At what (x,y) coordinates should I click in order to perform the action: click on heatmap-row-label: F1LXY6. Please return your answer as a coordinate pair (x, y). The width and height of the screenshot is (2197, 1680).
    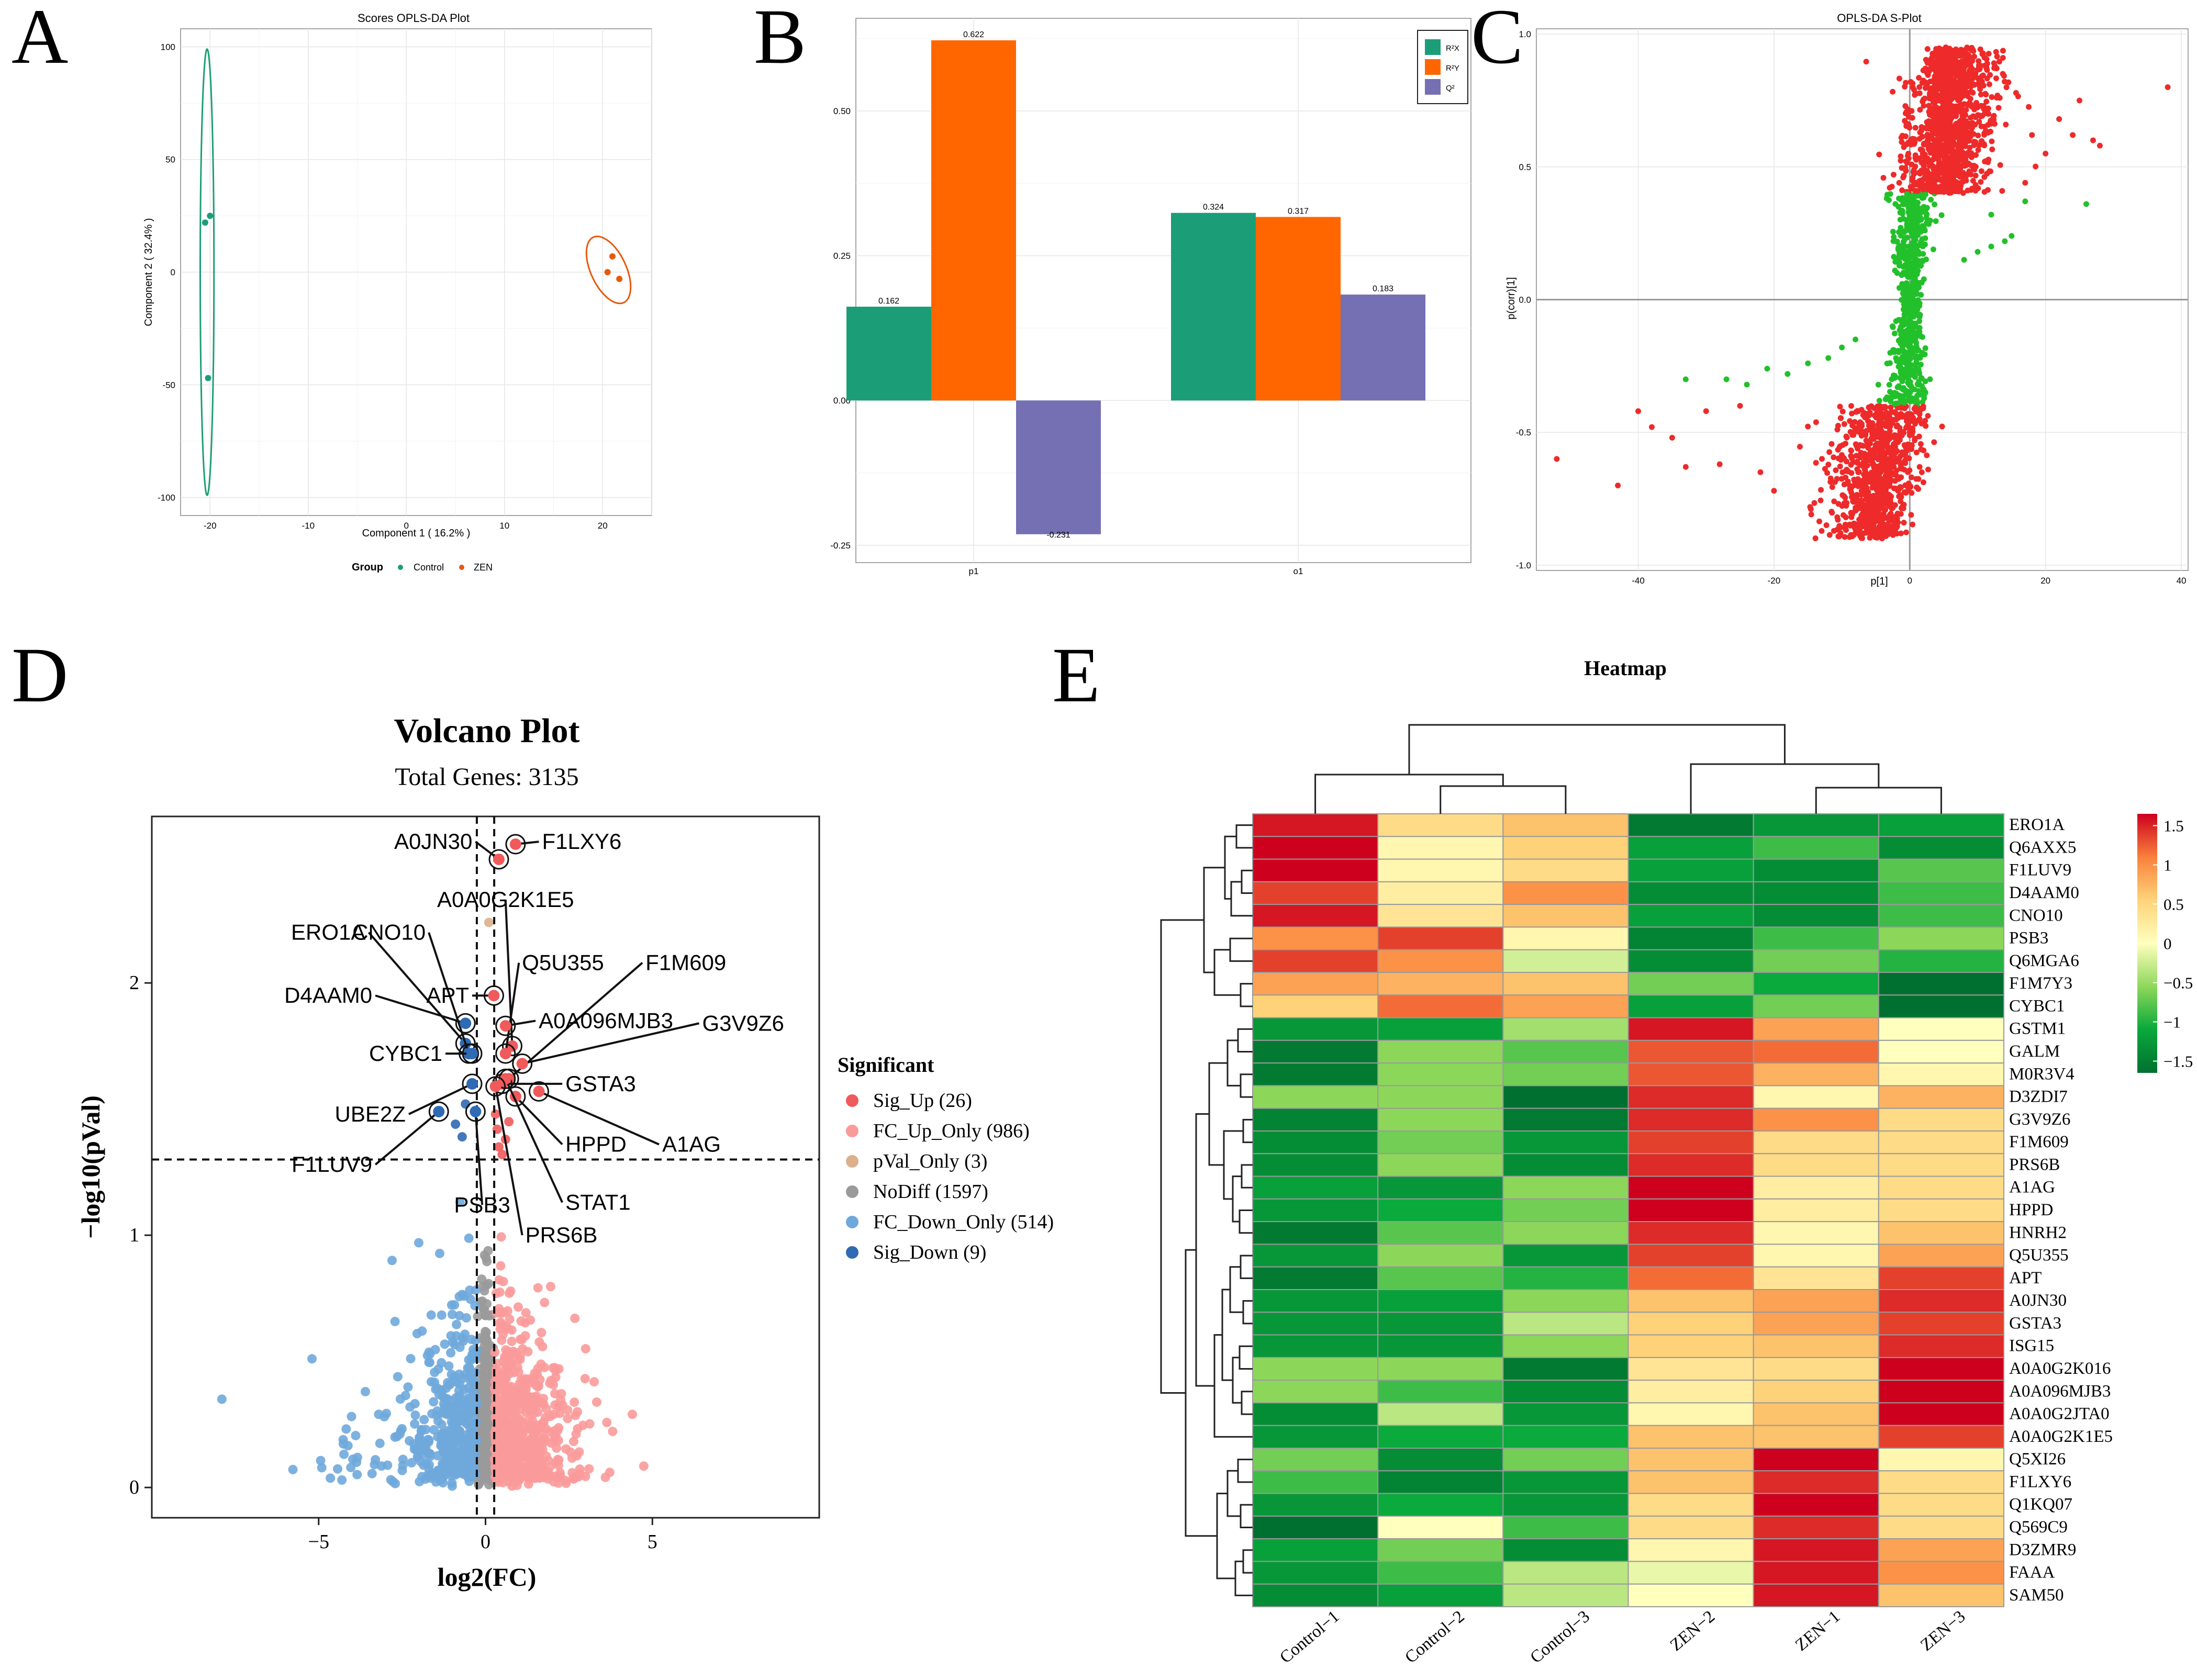
    Looking at the image, I should click on (2040, 1481).